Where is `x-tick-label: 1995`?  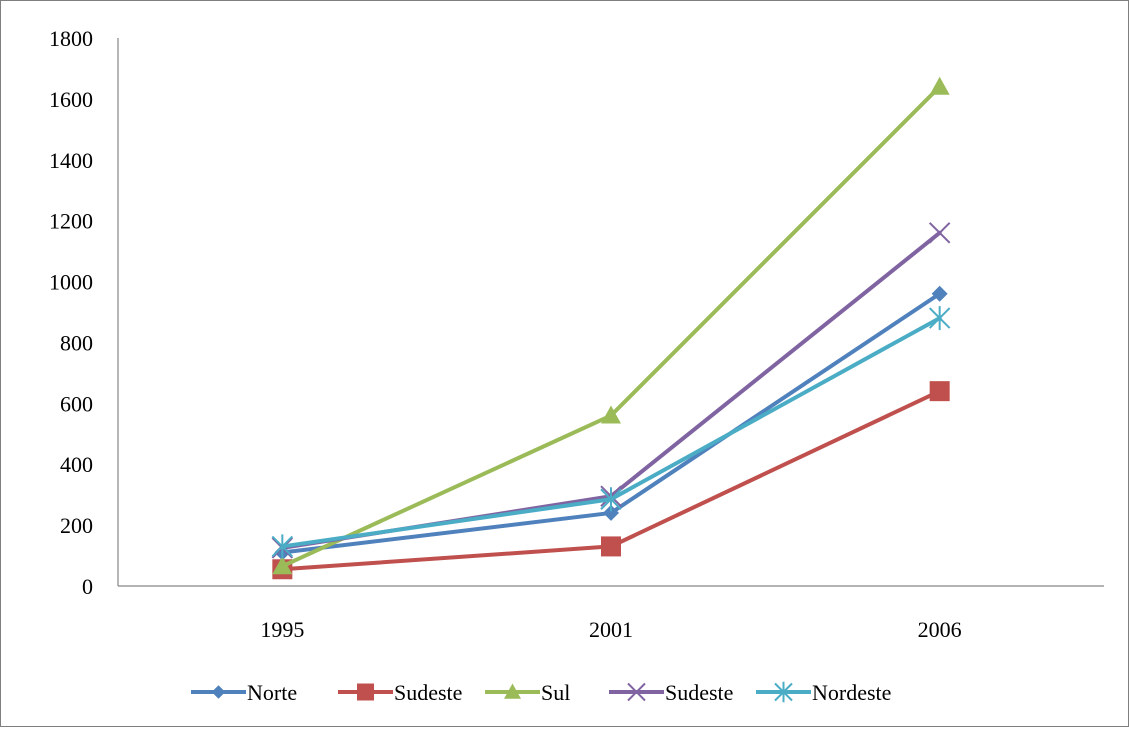
x-tick-label: 1995 is located at coordinates (282, 629).